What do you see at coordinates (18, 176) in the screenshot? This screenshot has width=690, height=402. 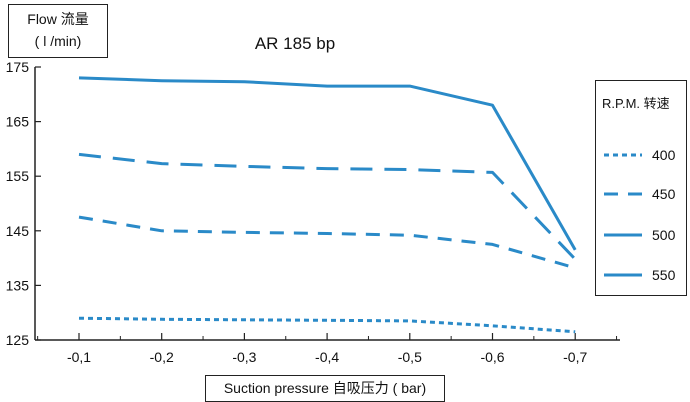 I see `y-tick-label: 155` at bounding box center [18, 176].